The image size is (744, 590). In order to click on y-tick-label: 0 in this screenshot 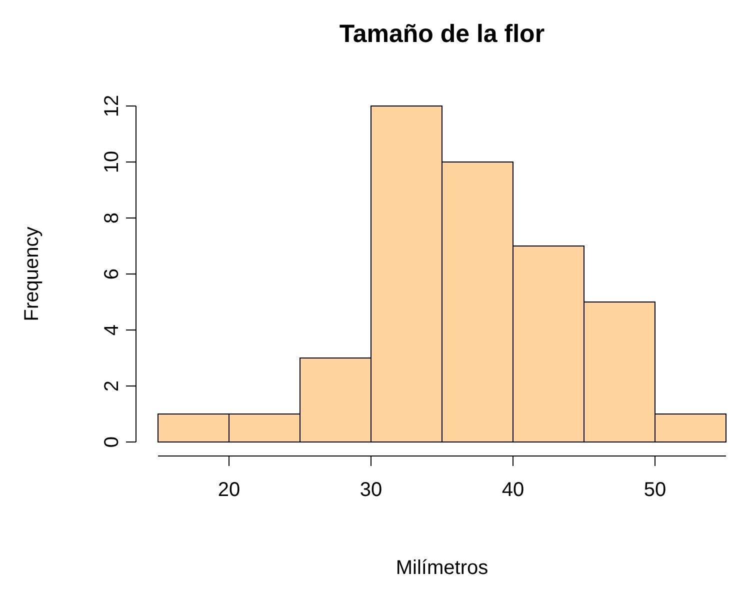, I will do `click(112, 442)`.